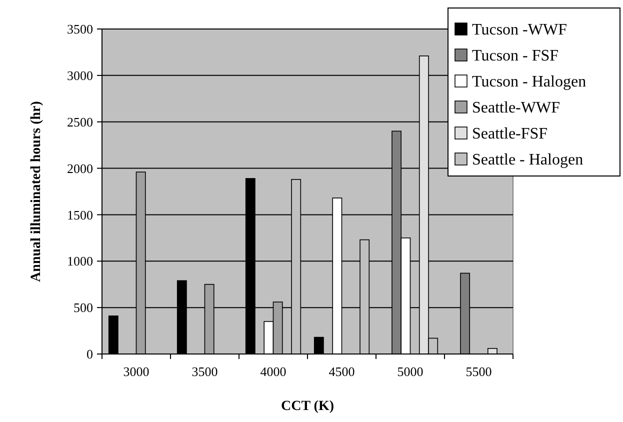  Describe the element at coordinates (410, 371) in the screenshot. I see `x-tick-label: 5000` at that location.